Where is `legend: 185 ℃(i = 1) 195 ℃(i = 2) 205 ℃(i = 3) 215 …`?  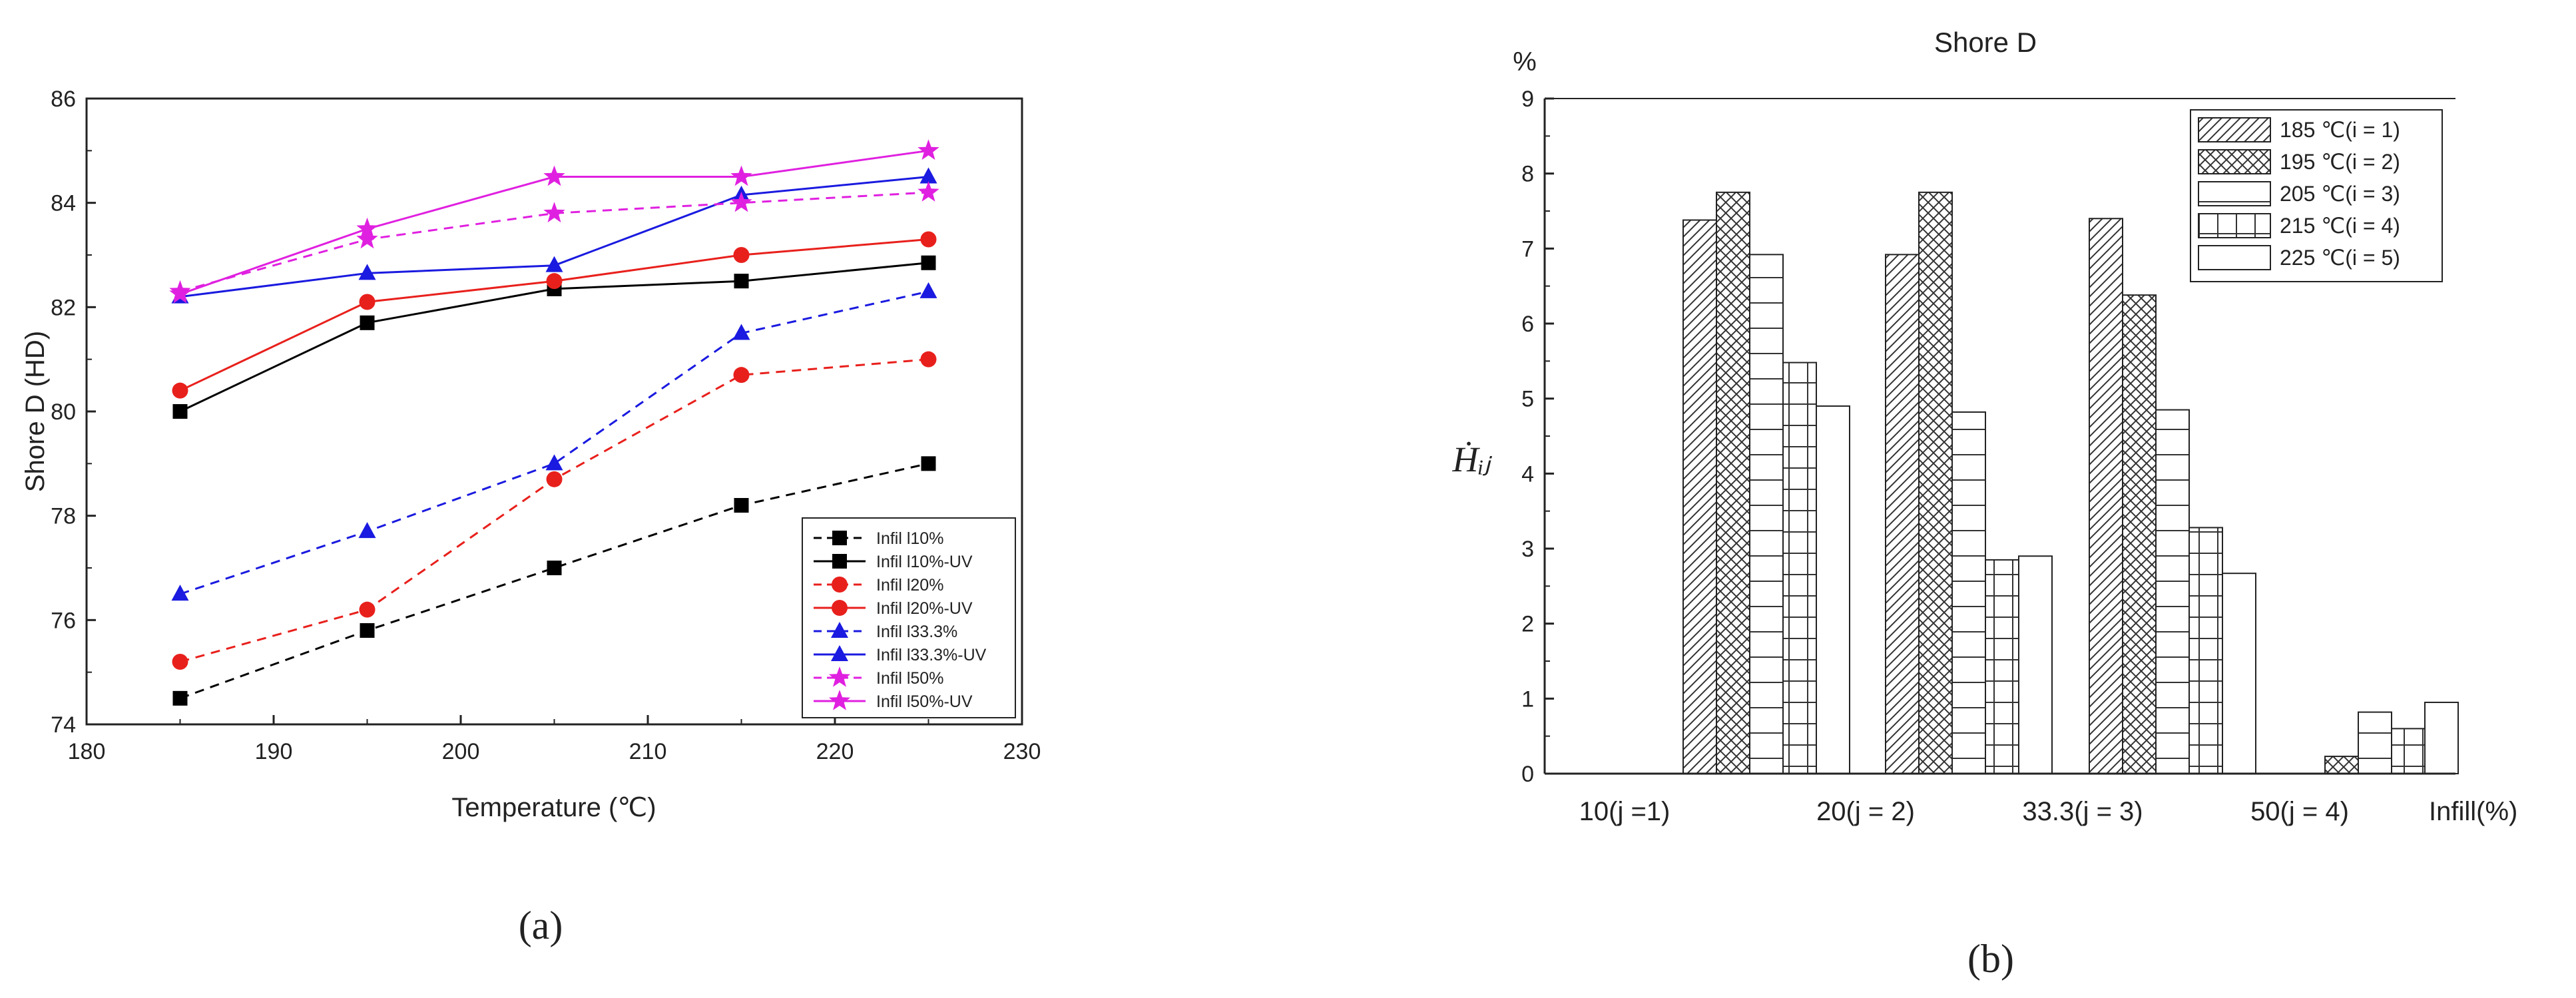 legend: 185 ℃(i = 1) 195 ℃(i = 2) 205 ℃(i = 3) 215 … is located at coordinates (2316, 195).